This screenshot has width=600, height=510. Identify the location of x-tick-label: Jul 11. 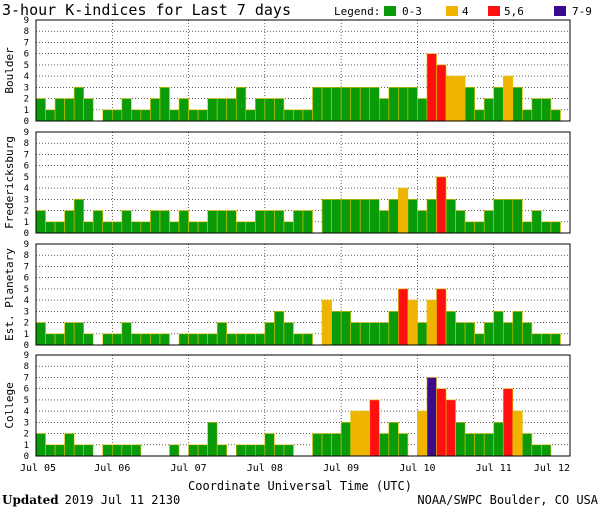
(494, 468).